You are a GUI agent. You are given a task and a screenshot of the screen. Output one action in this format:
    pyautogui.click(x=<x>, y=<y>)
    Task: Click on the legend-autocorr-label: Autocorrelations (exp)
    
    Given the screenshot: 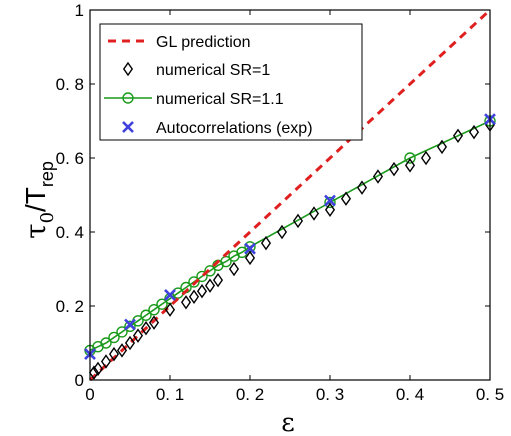 What is the action you would take?
    pyautogui.click(x=234, y=128)
    